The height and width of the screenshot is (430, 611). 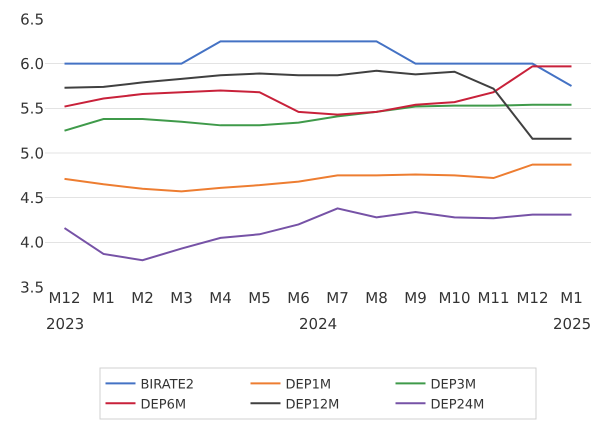 I want to click on x-tick-label: M9, so click(x=415, y=298).